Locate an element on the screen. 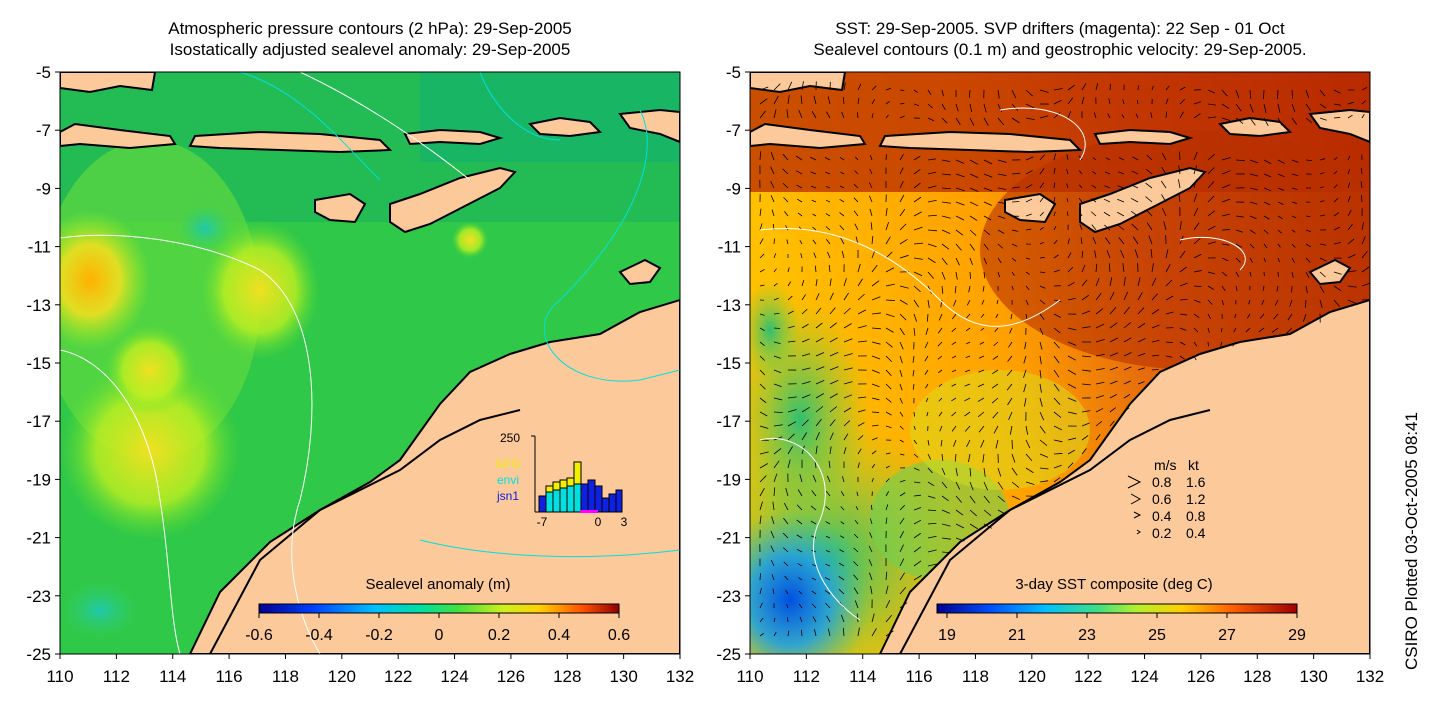 This screenshot has width=1440, height=720. latitude-tick-label: -15 is located at coordinates (728, 363).